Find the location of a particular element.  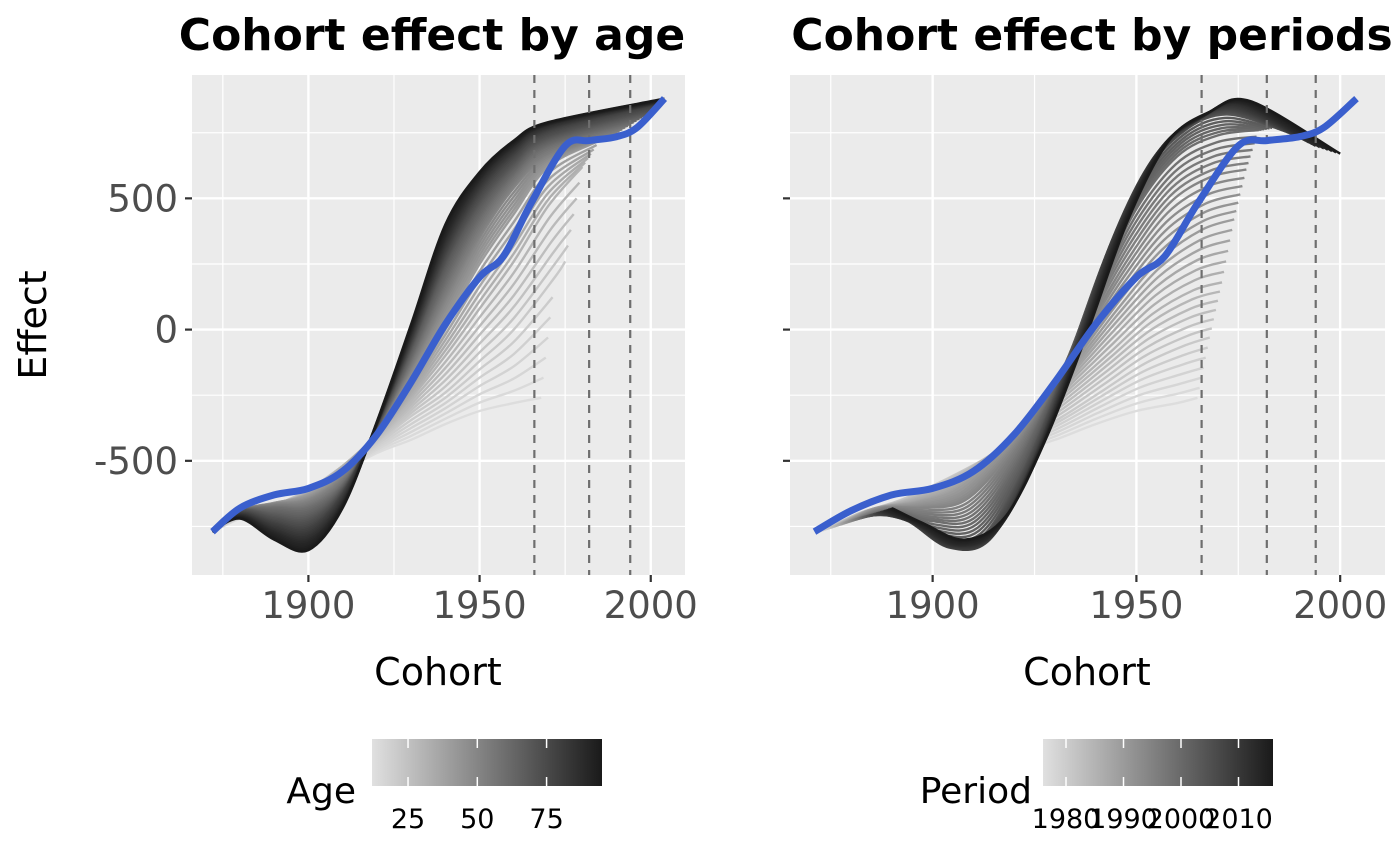

legend-tick-label-1980: 1980 is located at coordinates (1066, 819).